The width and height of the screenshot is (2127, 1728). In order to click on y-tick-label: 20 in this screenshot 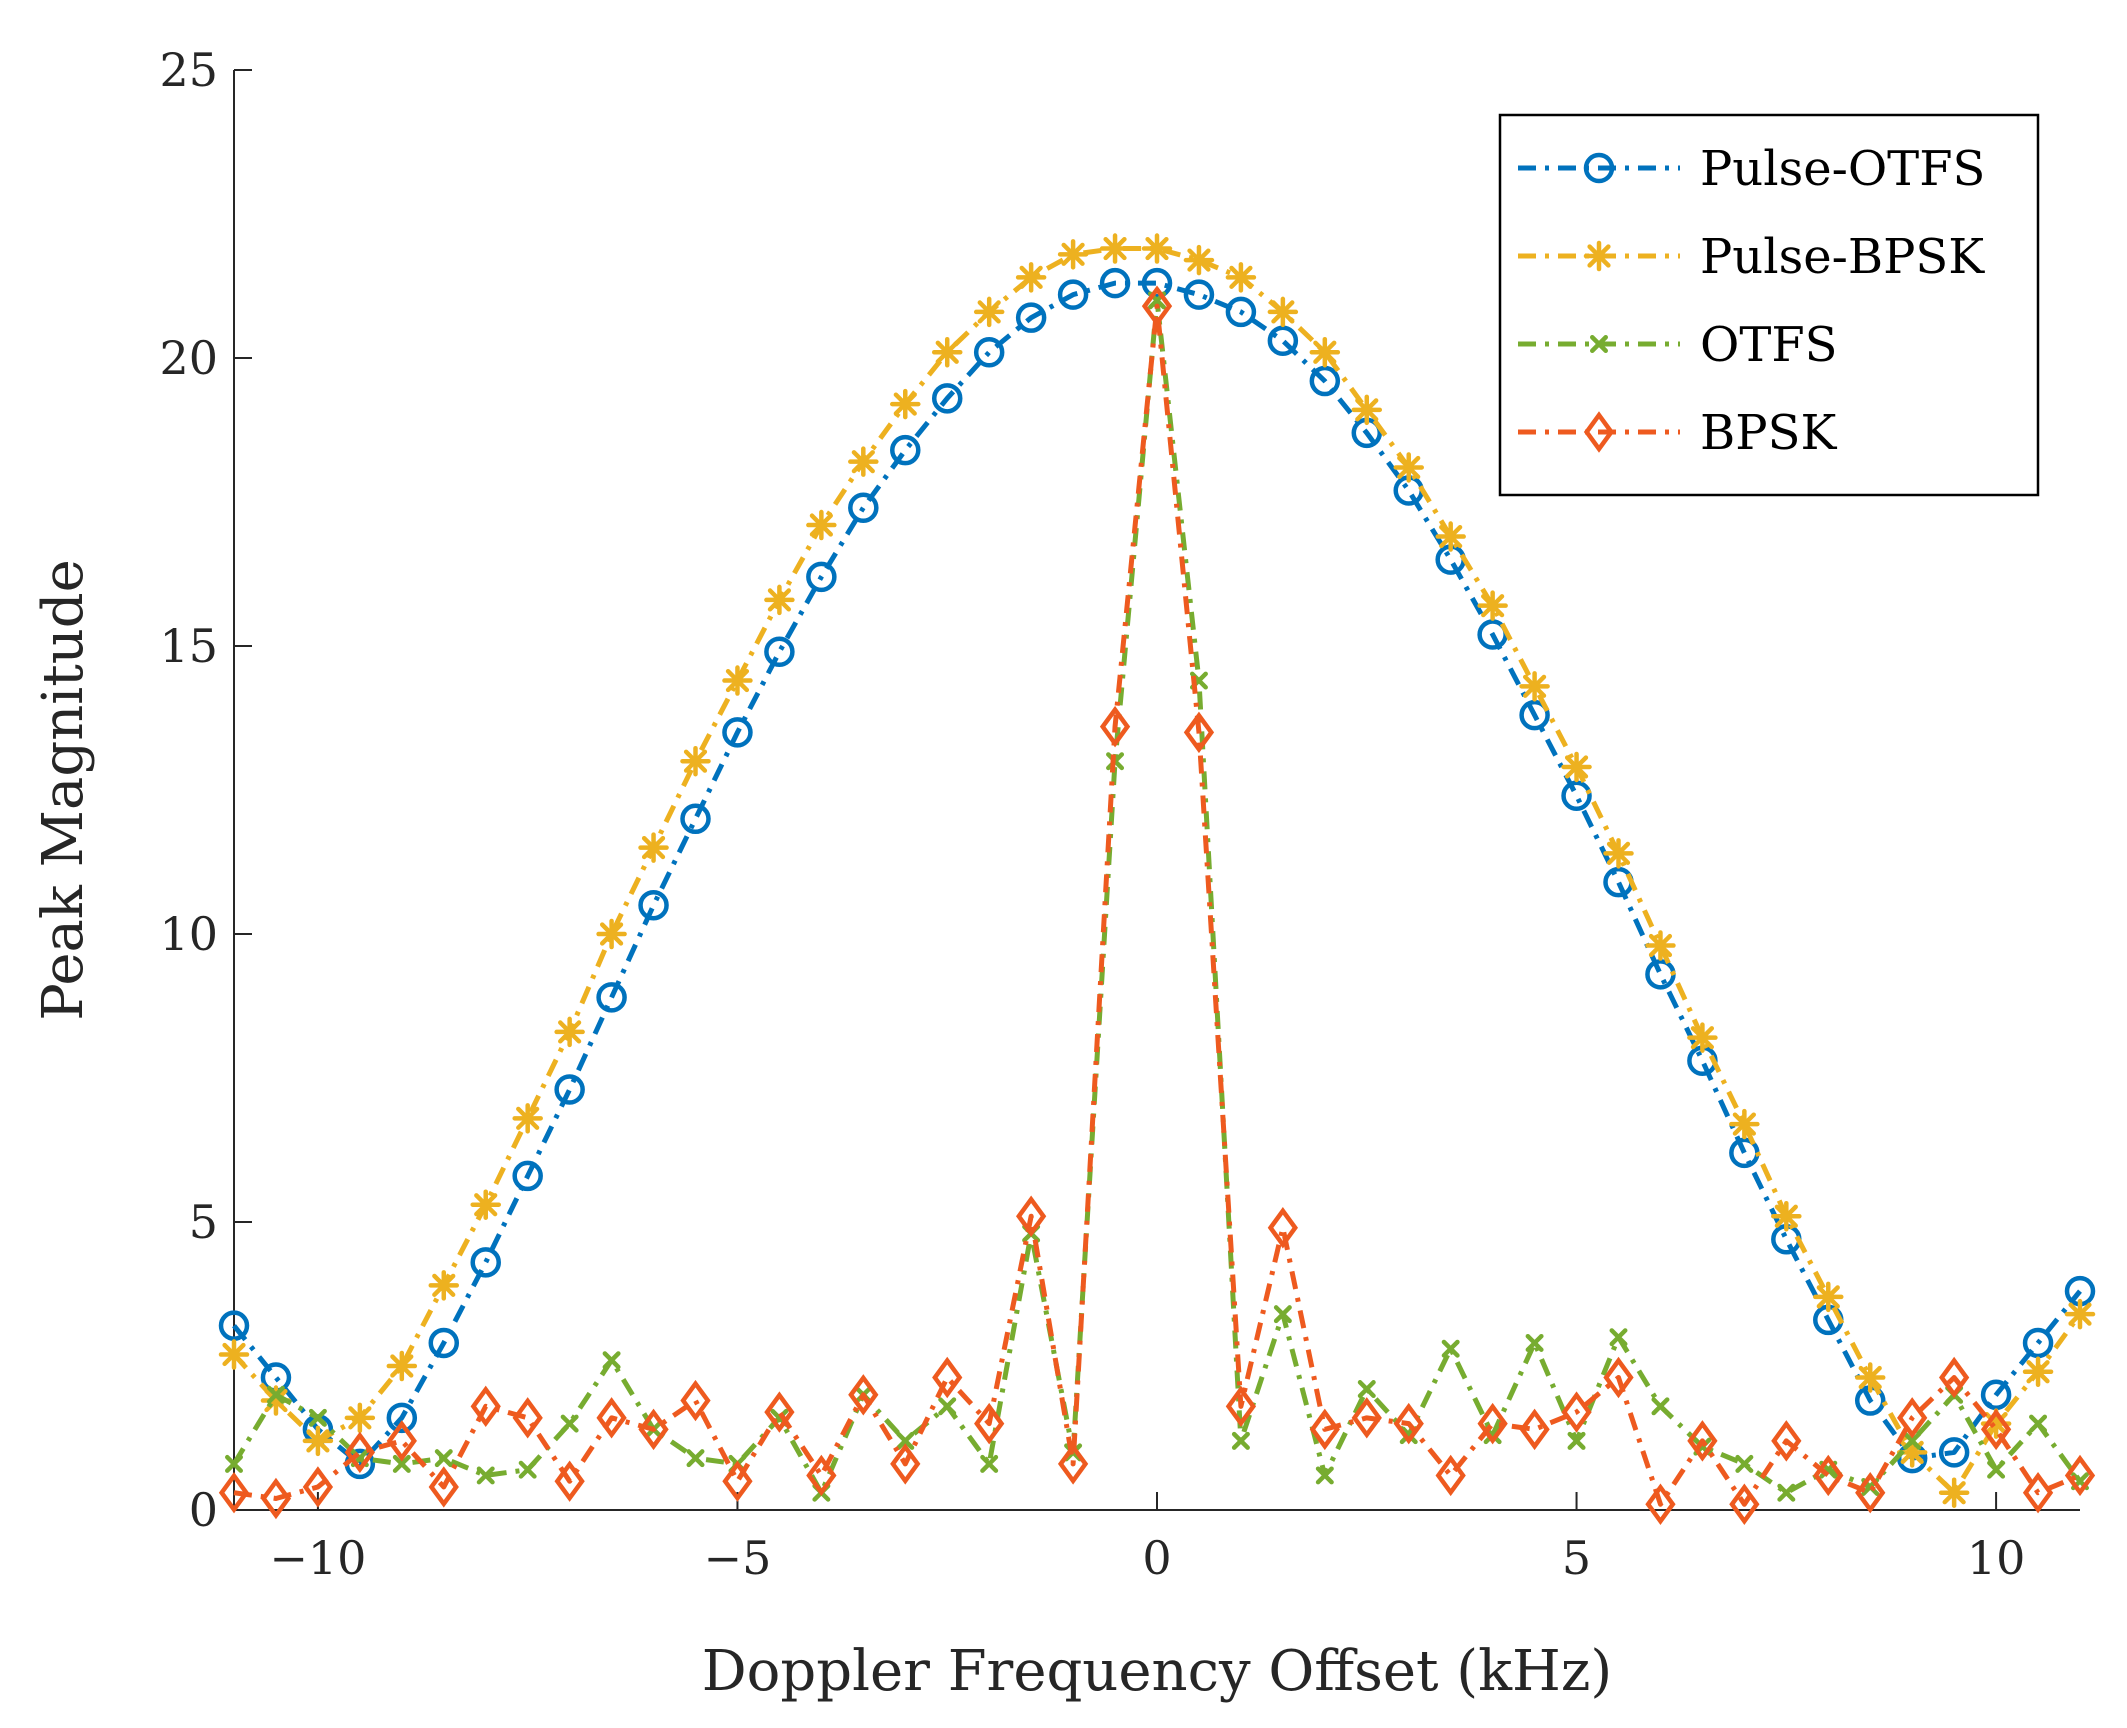, I will do `click(188, 358)`.